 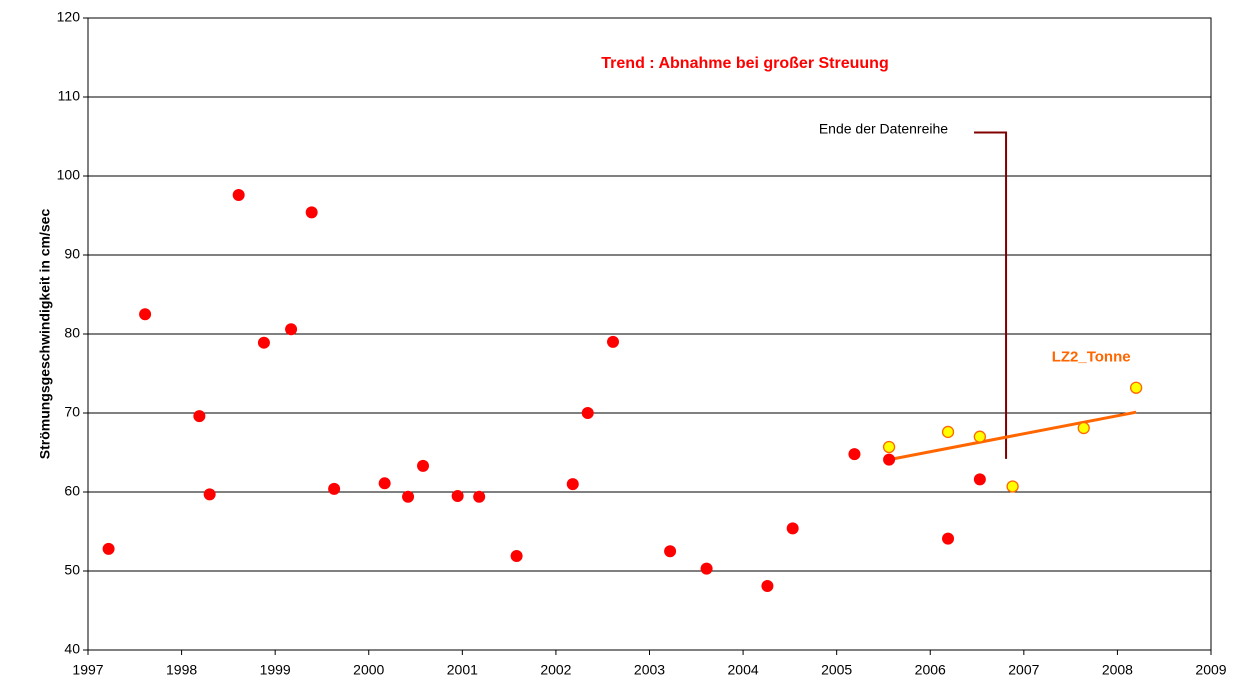 I want to click on x-tick-label: 2008, so click(x=1117, y=670).